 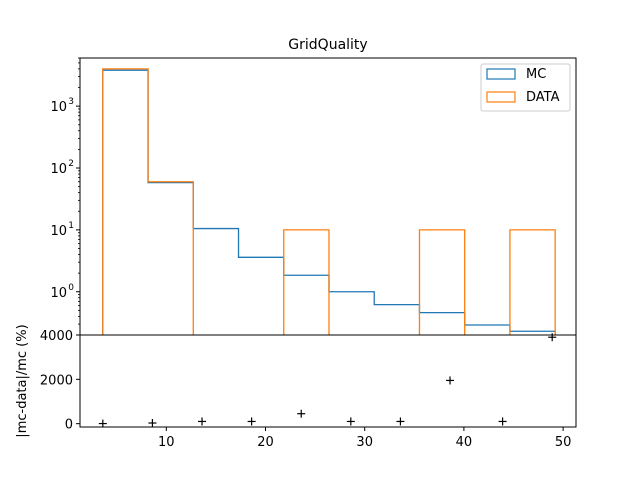 What do you see at coordinates (71, 226) in the screenshot?
I see `log-y-tick-exponent-1: 1` at bounding box center [71, 226].